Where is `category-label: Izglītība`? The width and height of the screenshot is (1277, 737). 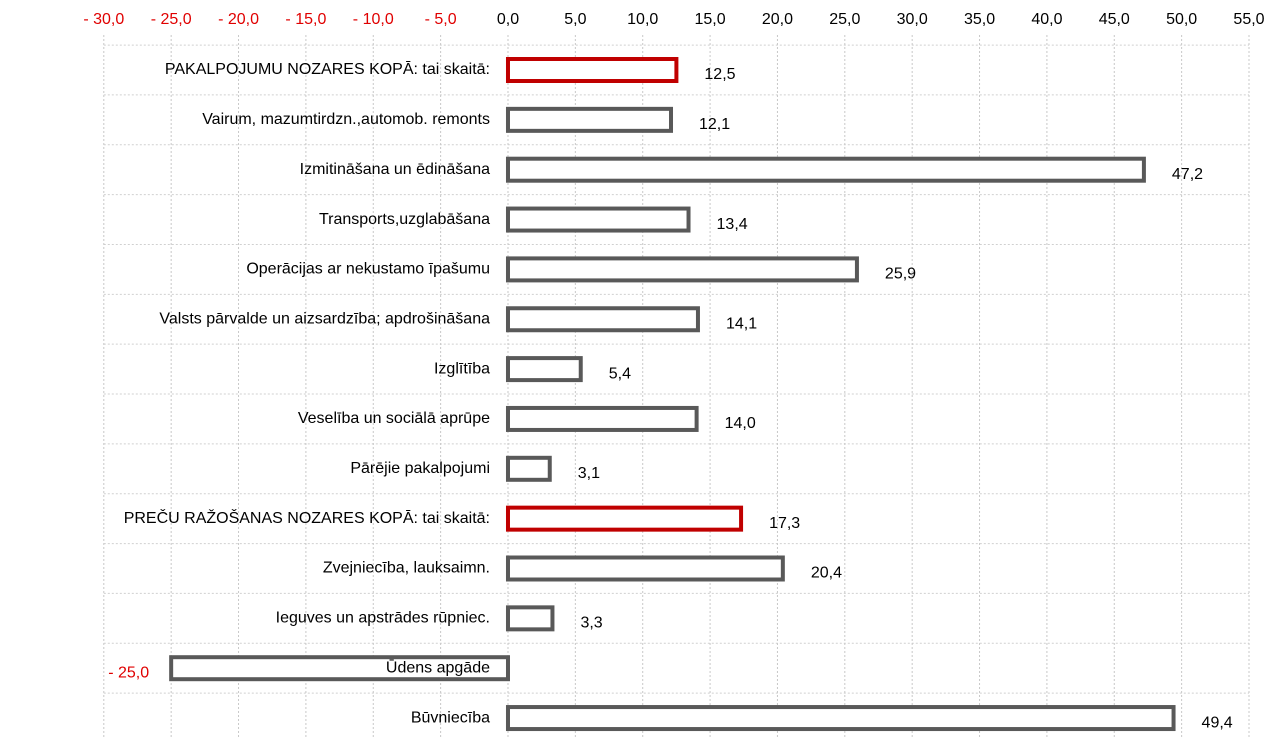
category-label: Izglītība is located at coordinates (462, 368).